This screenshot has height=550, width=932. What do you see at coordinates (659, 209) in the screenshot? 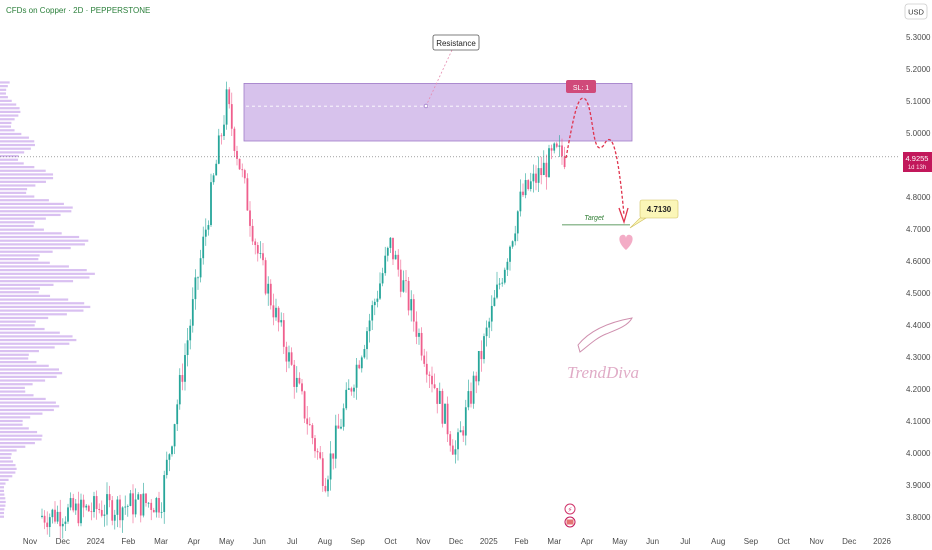
I see `target-value-box` at bounding box center [659, 209].